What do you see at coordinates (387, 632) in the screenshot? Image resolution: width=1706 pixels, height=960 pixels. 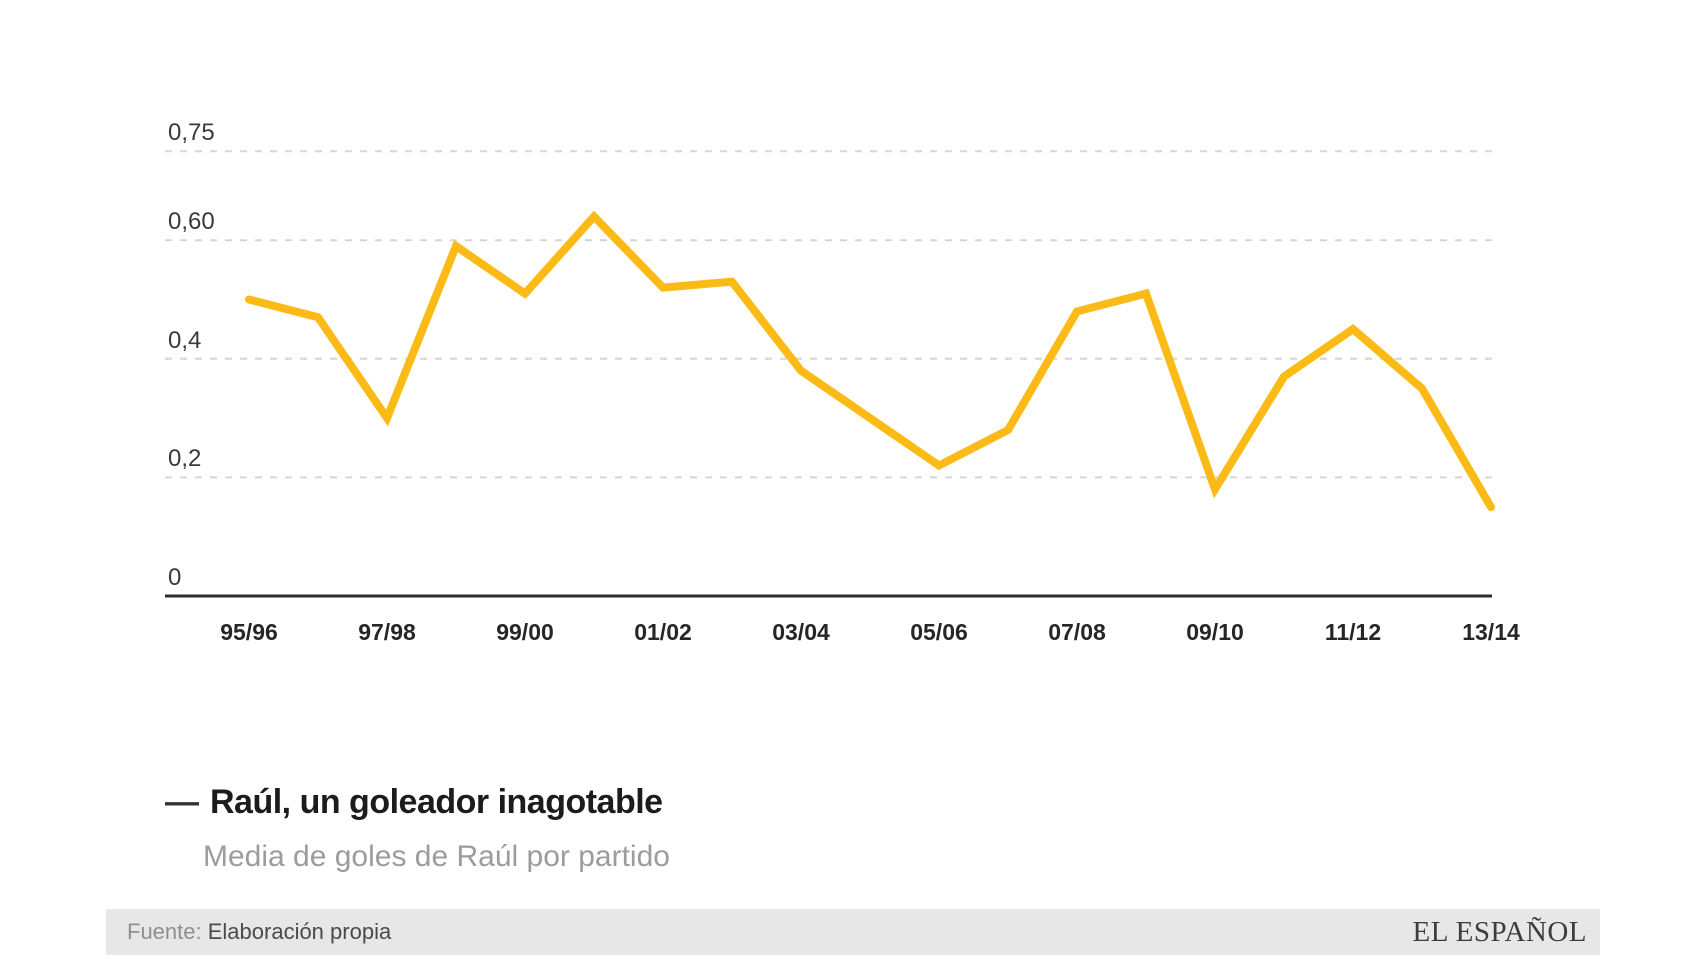 I see `x-tick-label: 97/98` at bounding box center [387, 632].